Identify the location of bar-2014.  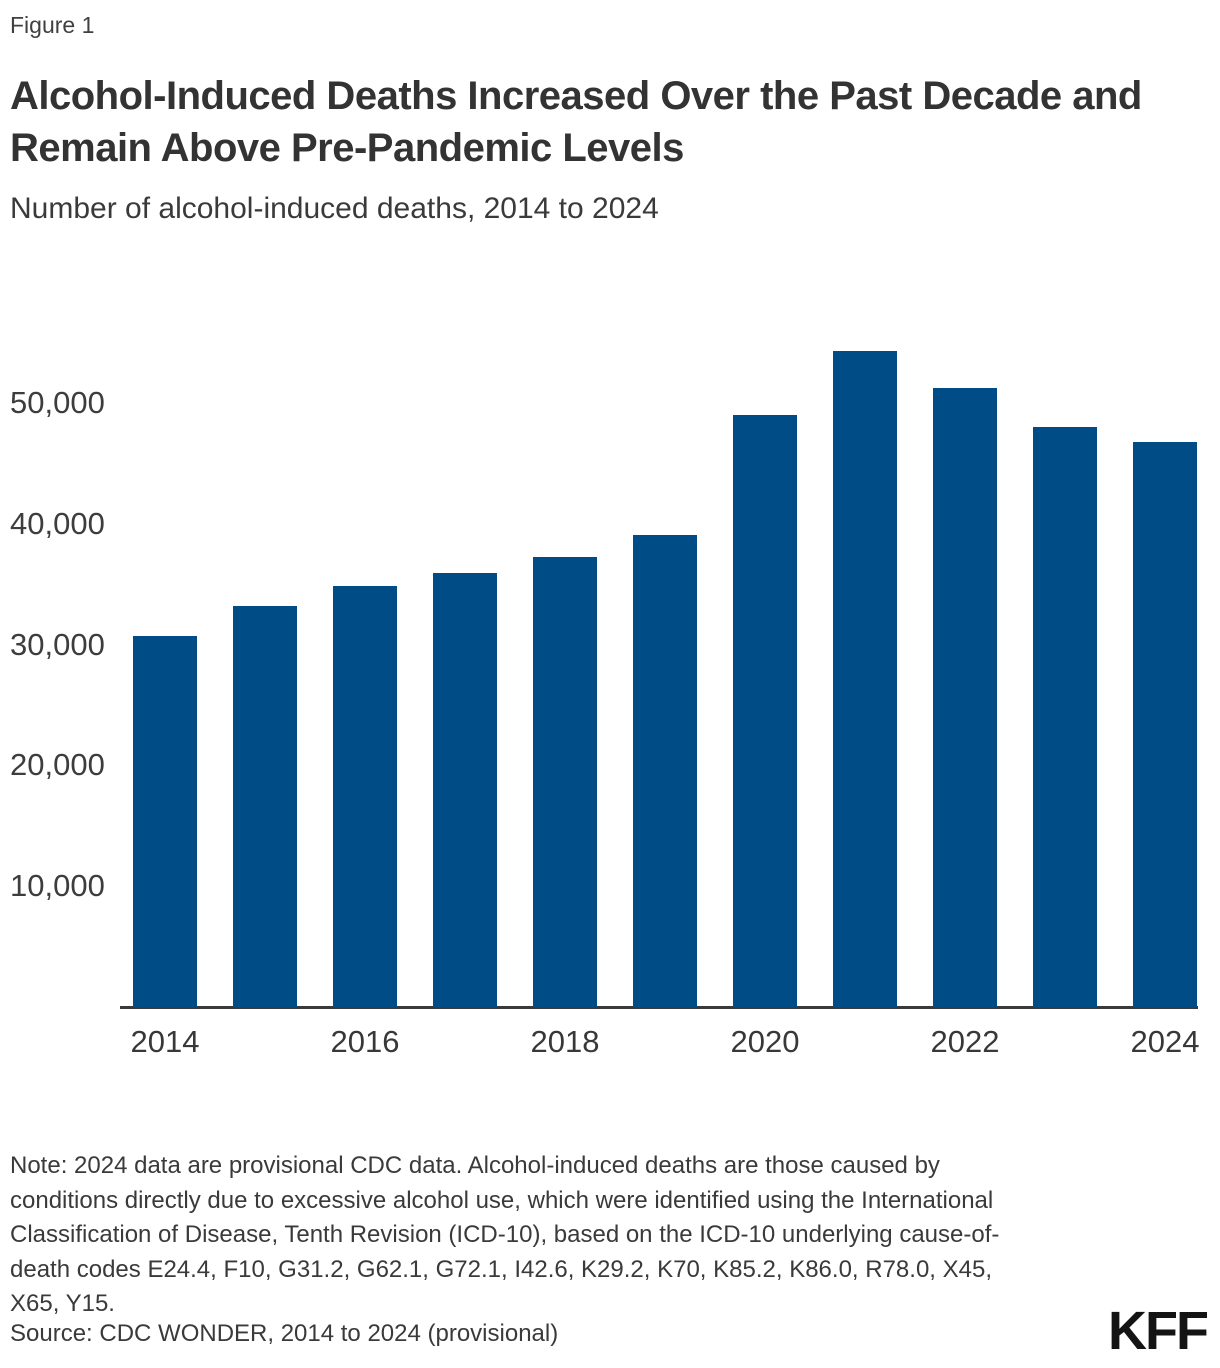
(165, 821).